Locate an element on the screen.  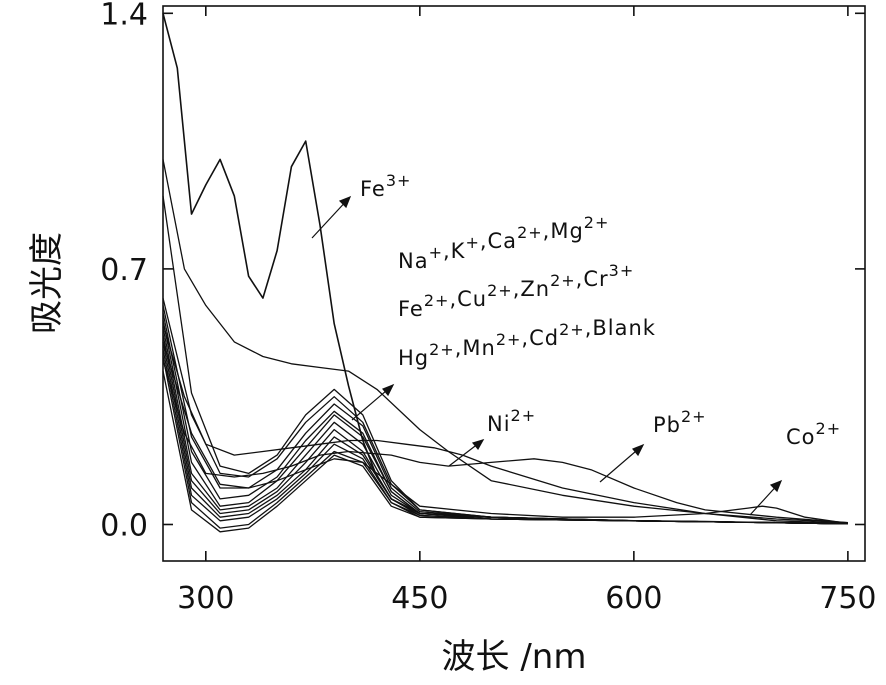
y-axis-title: 吸光度 is located at coordinates (47, 283).